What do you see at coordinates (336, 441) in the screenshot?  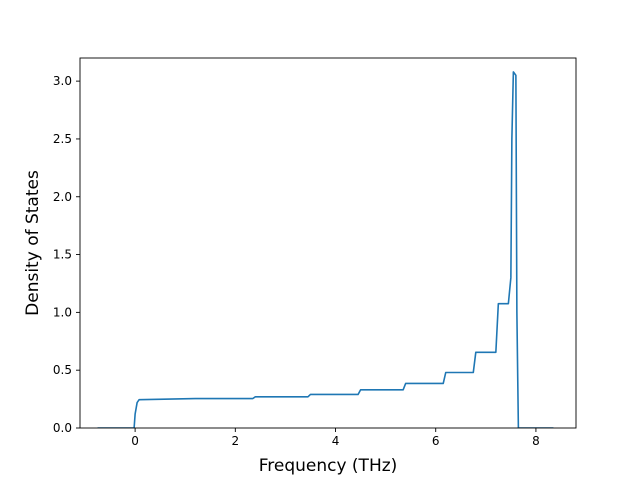 I see `x-tick-label-2: 4` at bounding box center [336, 441].